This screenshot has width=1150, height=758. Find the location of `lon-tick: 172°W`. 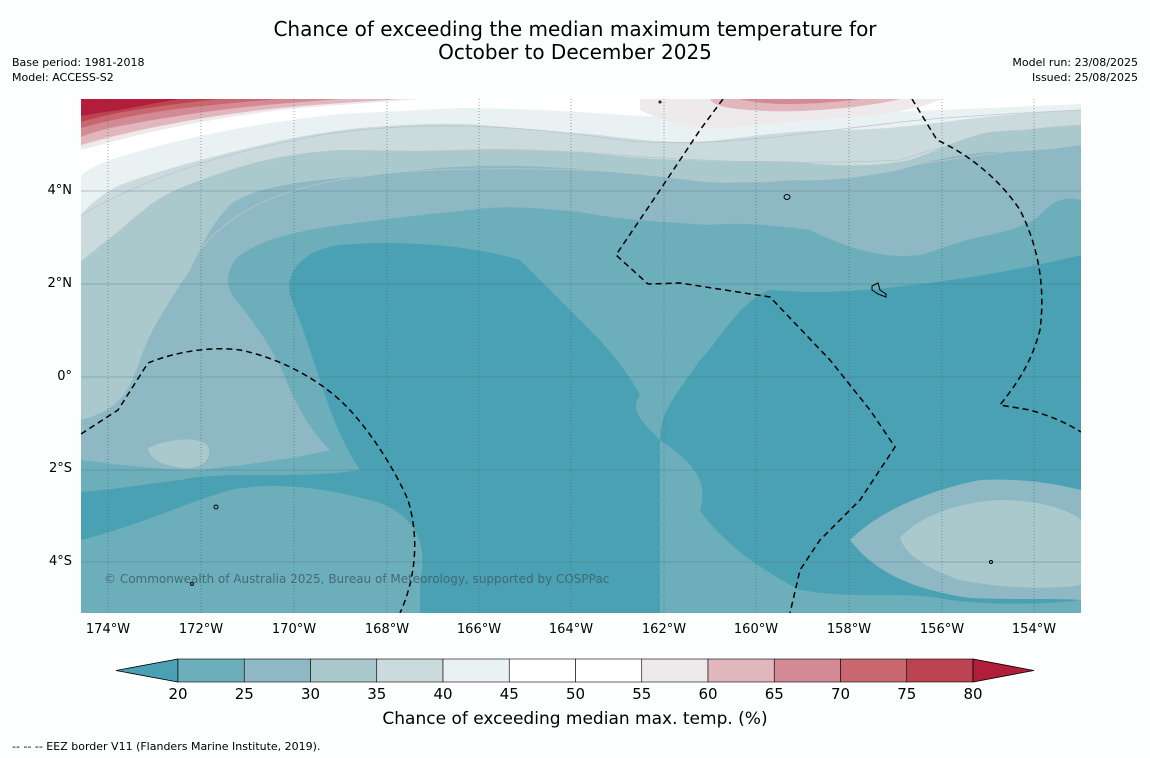

lon-tick: 172°W is located at coordinates (201, 629).